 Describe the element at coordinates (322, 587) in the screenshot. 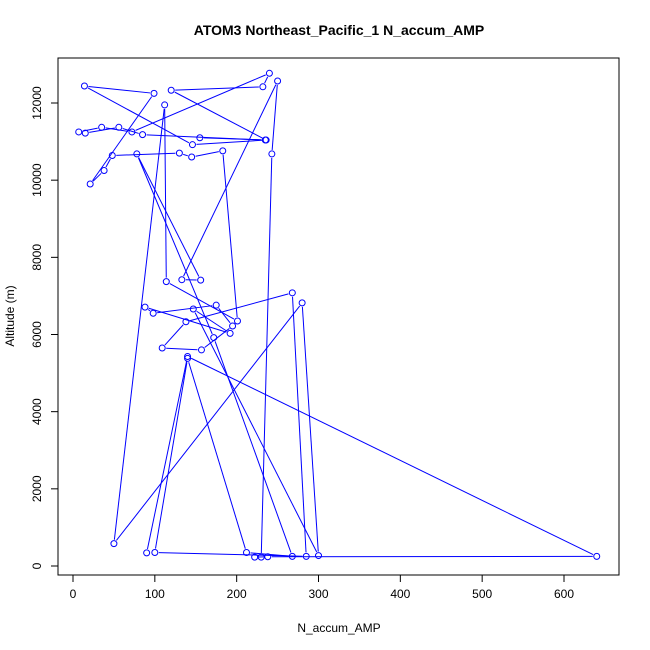

I see `x-axis: 0 100 200 300 400 500 600` at that location.